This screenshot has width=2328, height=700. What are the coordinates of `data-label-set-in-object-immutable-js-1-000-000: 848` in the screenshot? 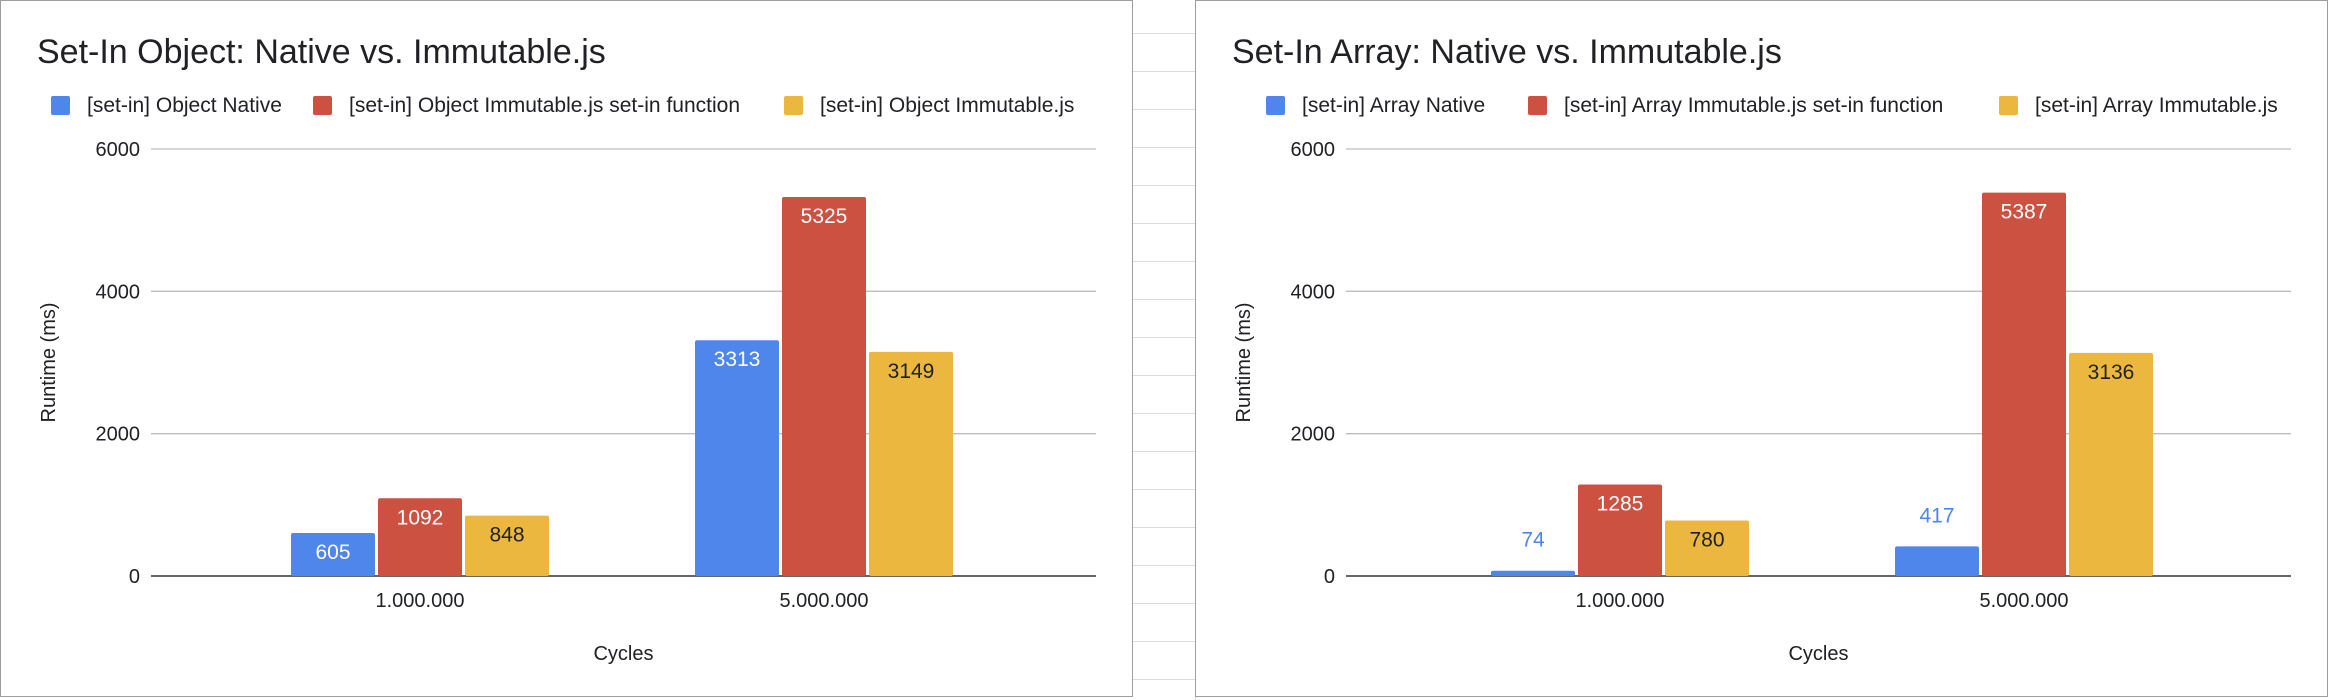 It's located at (506, 535).